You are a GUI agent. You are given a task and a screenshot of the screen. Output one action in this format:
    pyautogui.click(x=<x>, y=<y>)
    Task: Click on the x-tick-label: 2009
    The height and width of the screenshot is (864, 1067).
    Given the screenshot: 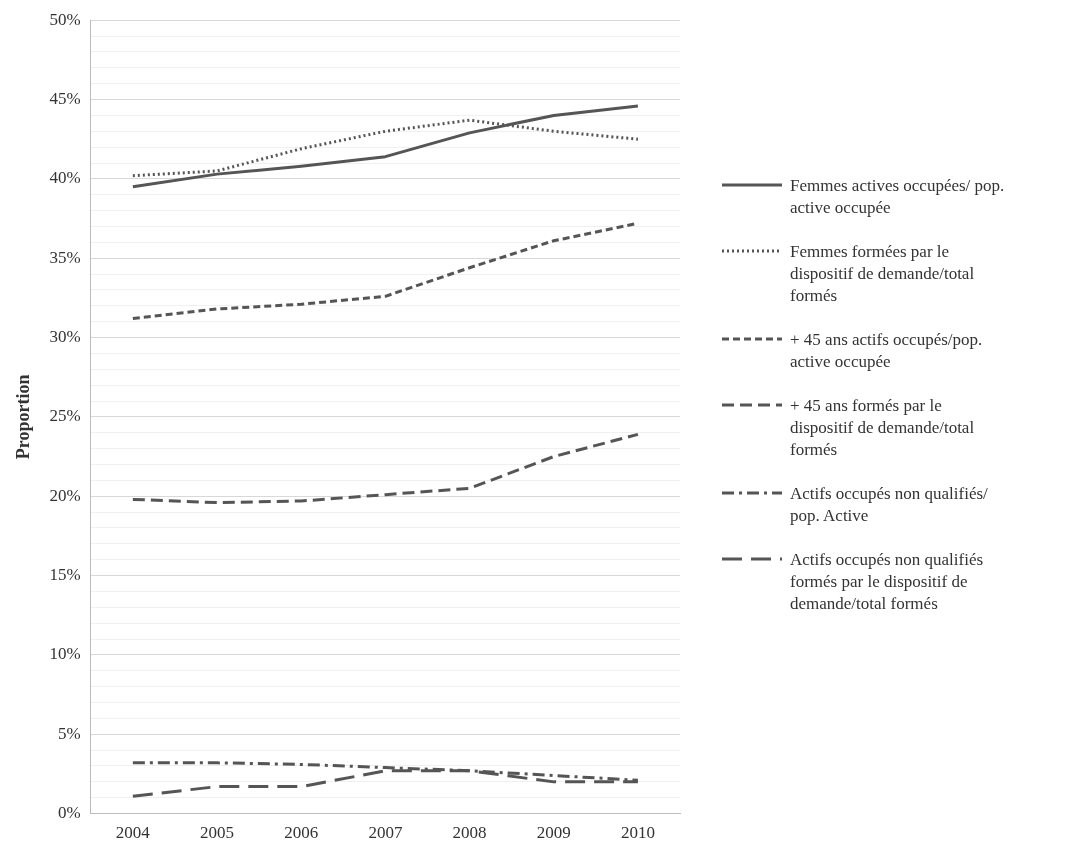 What is the action you would take?
    pyautogui.click(x=553, y=833)
    